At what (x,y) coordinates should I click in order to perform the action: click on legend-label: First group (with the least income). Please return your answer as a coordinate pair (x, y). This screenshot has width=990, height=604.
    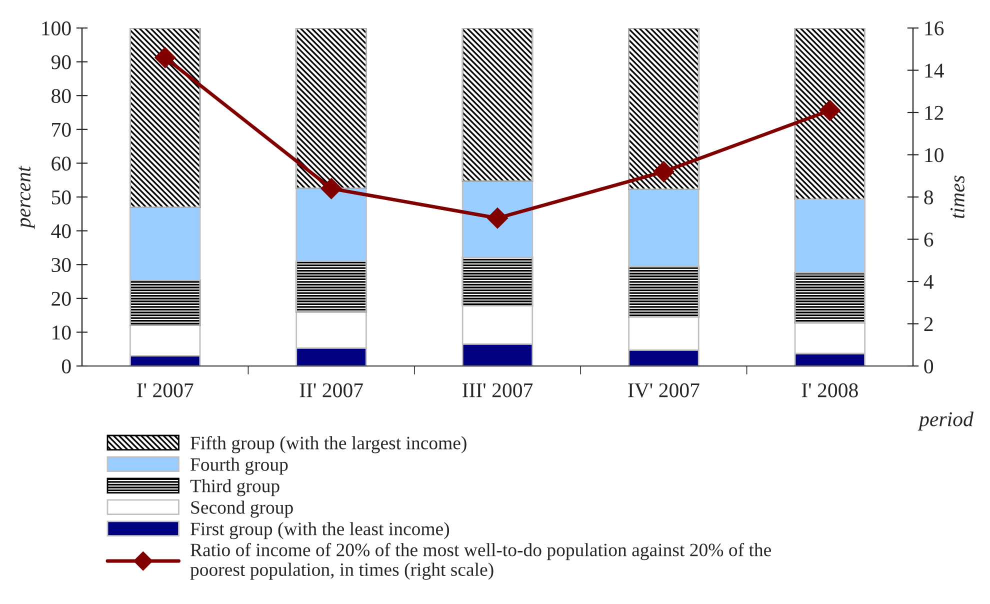
    Looking at the image, I should click on (320, 531).